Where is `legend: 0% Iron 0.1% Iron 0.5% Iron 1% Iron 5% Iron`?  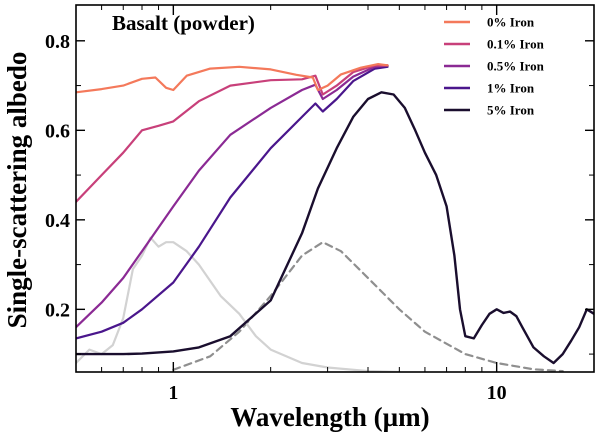
legend: 0% Iron 0.1% Iron 0.5% Iron 1% Iron 5% Iron is located at coordinates (494, 66).